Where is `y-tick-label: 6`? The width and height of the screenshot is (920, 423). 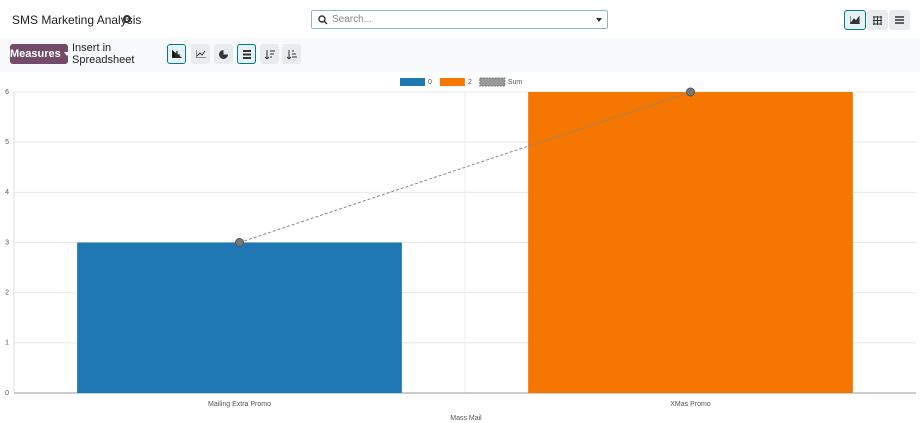 y-tick-label: 6 is located at coordinates (7, 92).